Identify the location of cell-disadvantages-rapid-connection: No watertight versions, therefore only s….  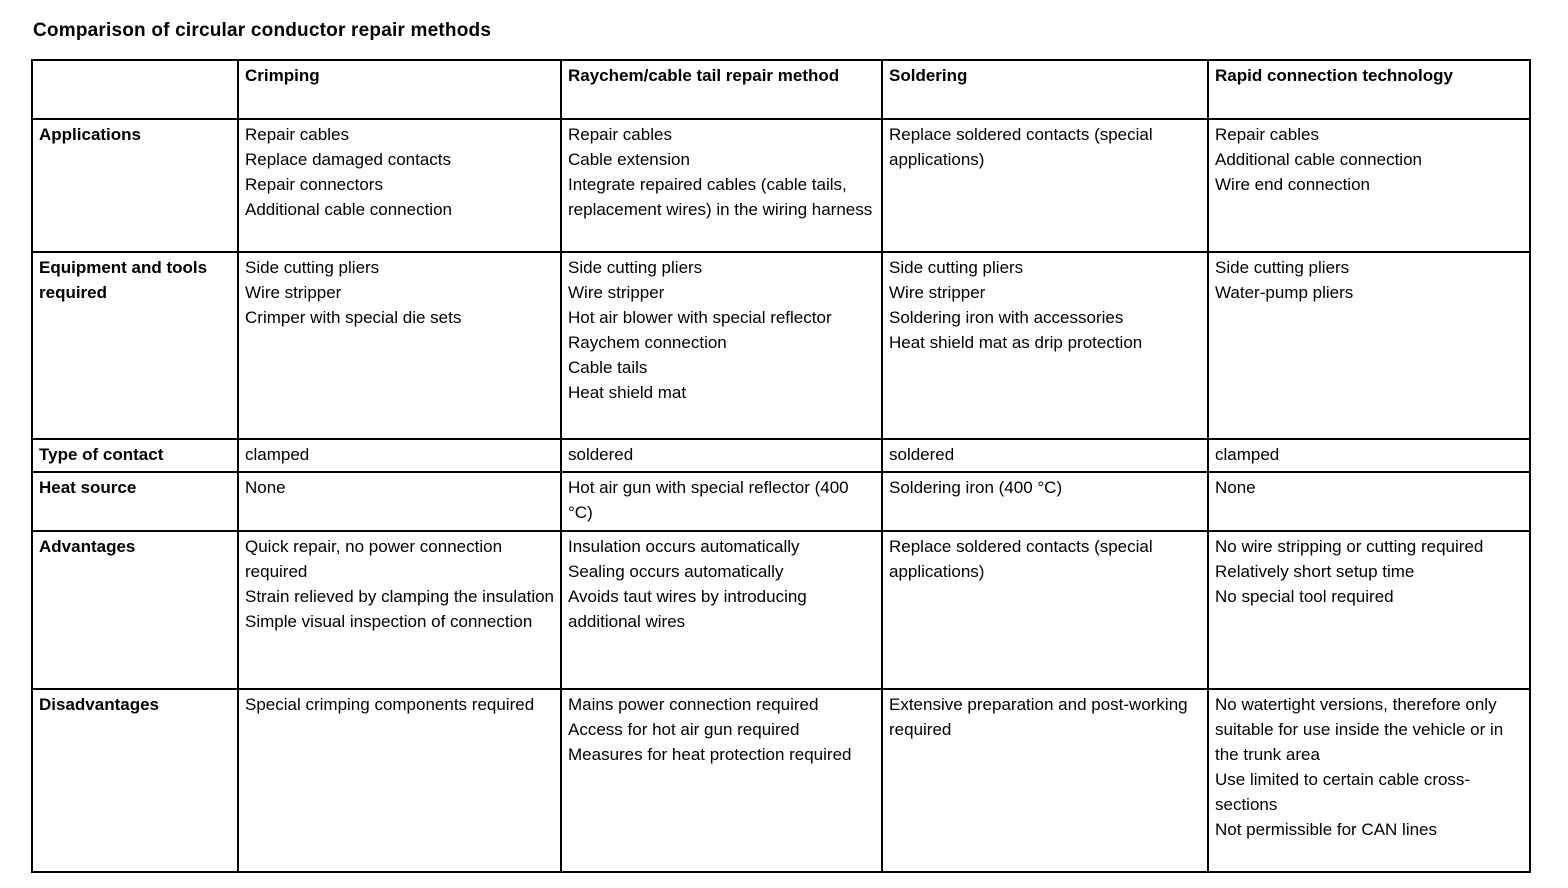
(1369, 780).